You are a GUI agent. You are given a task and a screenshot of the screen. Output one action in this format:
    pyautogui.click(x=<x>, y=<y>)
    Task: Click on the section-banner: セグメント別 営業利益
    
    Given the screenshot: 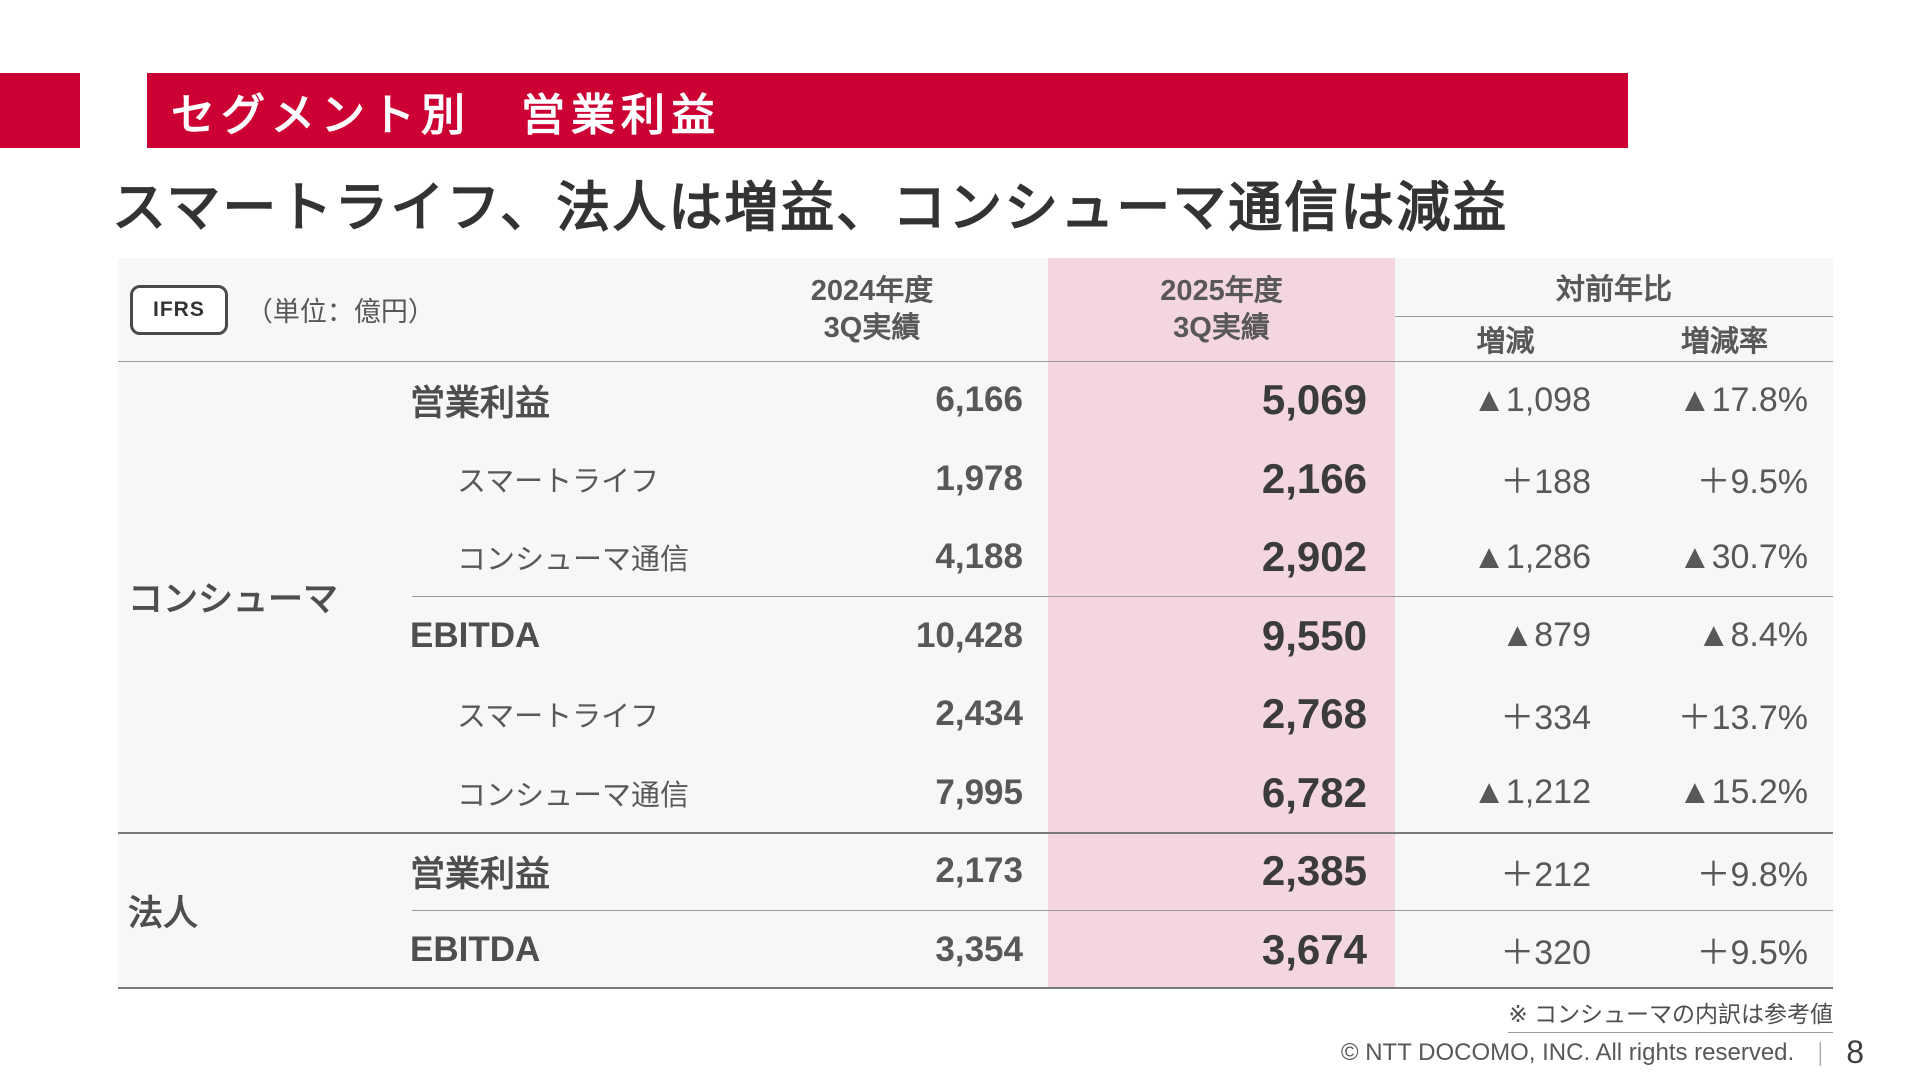 What is the action you would take?
    pyautogui.click(x=887, y=110)
    